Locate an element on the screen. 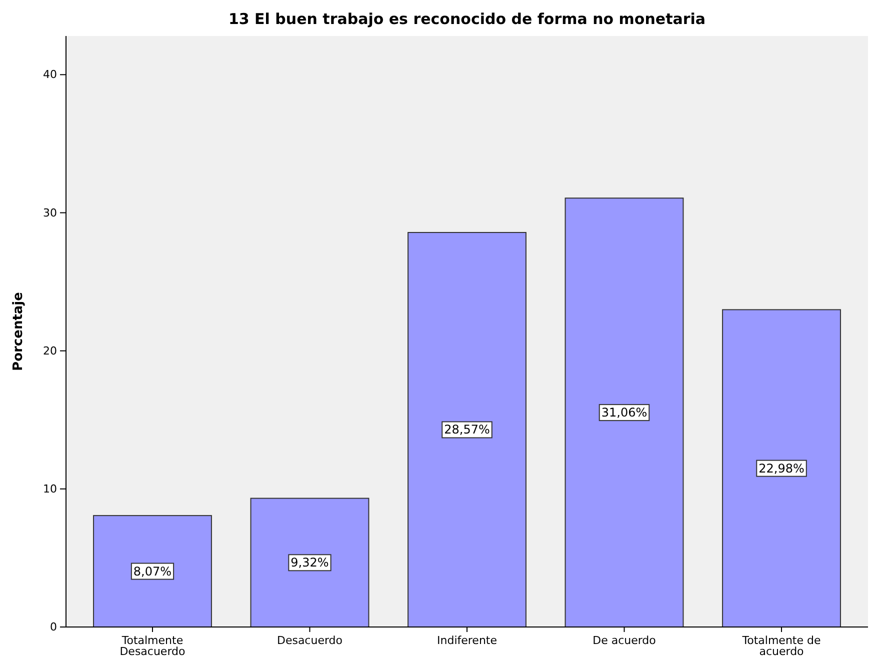  y-tick-label: 30 is located at coordinates (50, 213).